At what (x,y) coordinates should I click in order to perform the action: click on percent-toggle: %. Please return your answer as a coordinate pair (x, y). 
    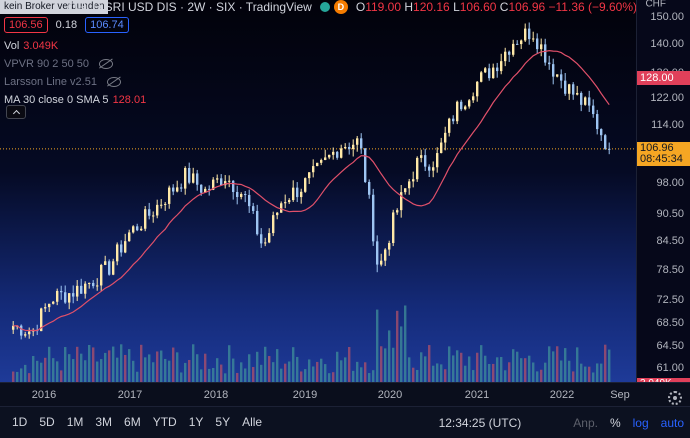
    Looking at the image, I should click on (615, 422).